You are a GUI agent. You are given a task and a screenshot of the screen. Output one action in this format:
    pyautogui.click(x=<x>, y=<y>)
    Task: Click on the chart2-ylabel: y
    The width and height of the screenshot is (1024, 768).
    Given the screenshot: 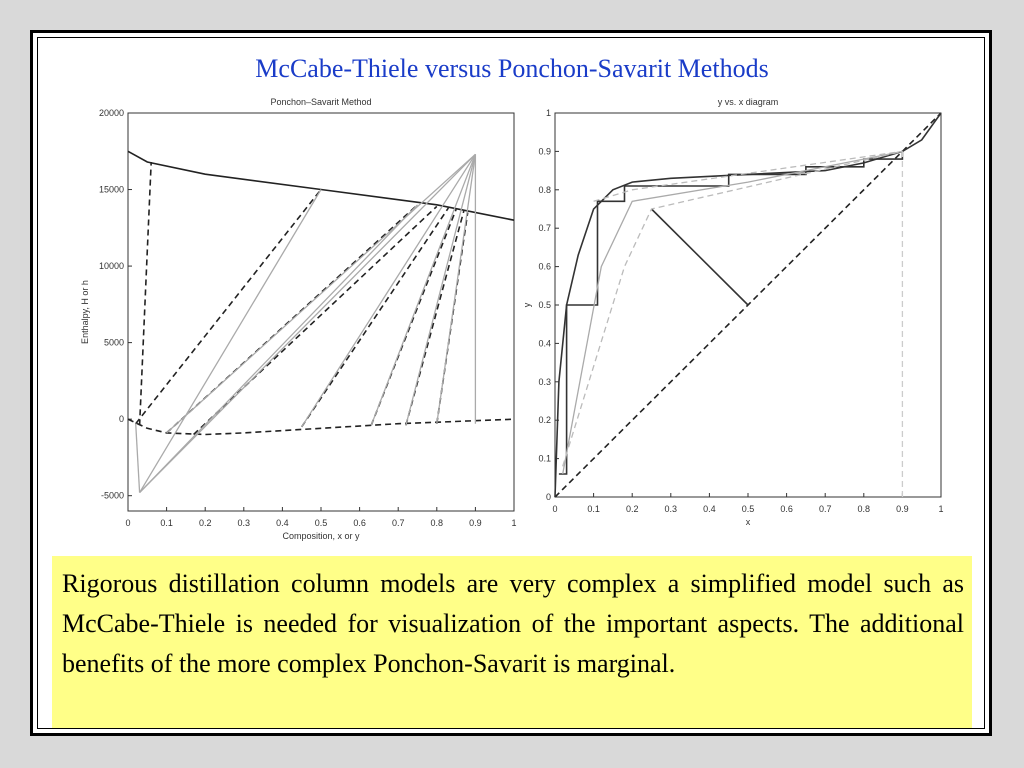 What is the action you would take?
    pyautogui.click(x=527, y=304)
    